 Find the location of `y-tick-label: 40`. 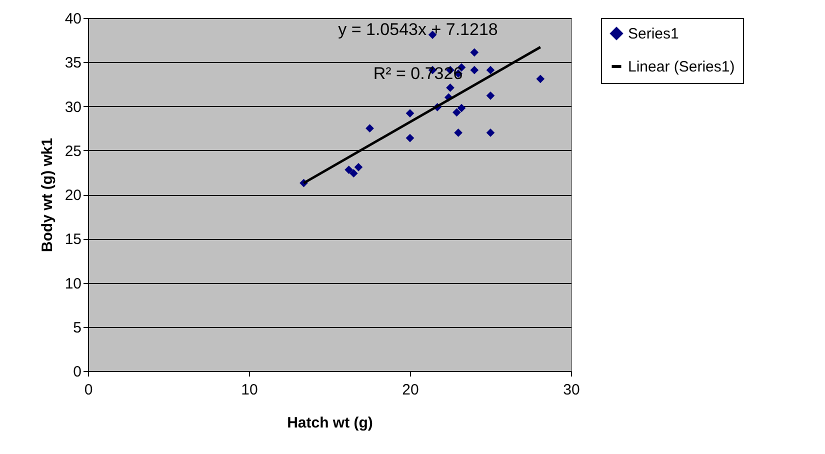

y-tick-label: 40 is located at coordinates (73, 19).